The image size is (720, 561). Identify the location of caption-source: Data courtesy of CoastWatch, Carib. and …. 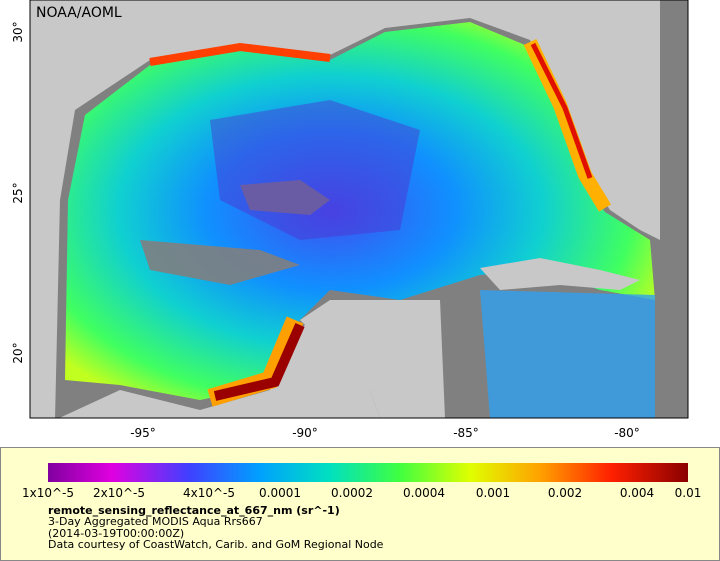
(216, 544).